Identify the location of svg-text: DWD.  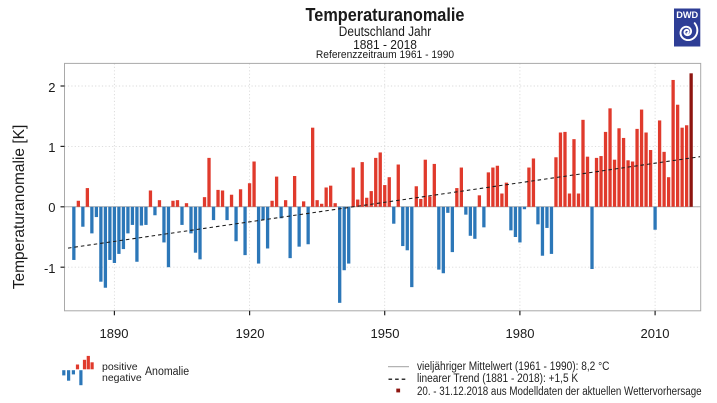
(687, 15).